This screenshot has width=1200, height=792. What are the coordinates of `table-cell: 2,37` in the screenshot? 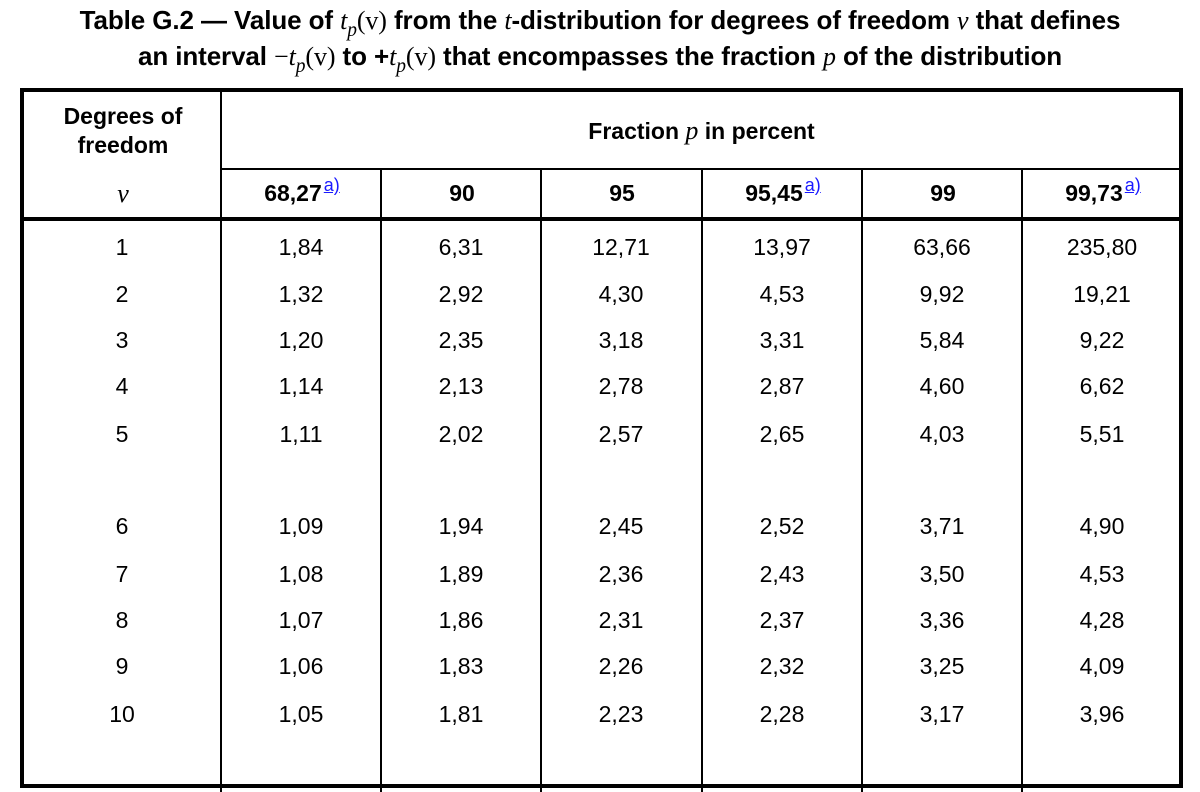 It's located at (782, 619).